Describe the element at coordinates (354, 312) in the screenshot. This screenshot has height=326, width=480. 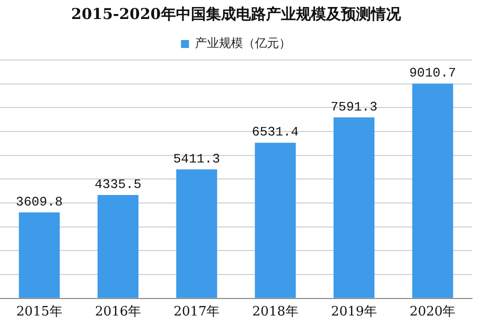
I see `x-tick-label: 2019年` at that location.